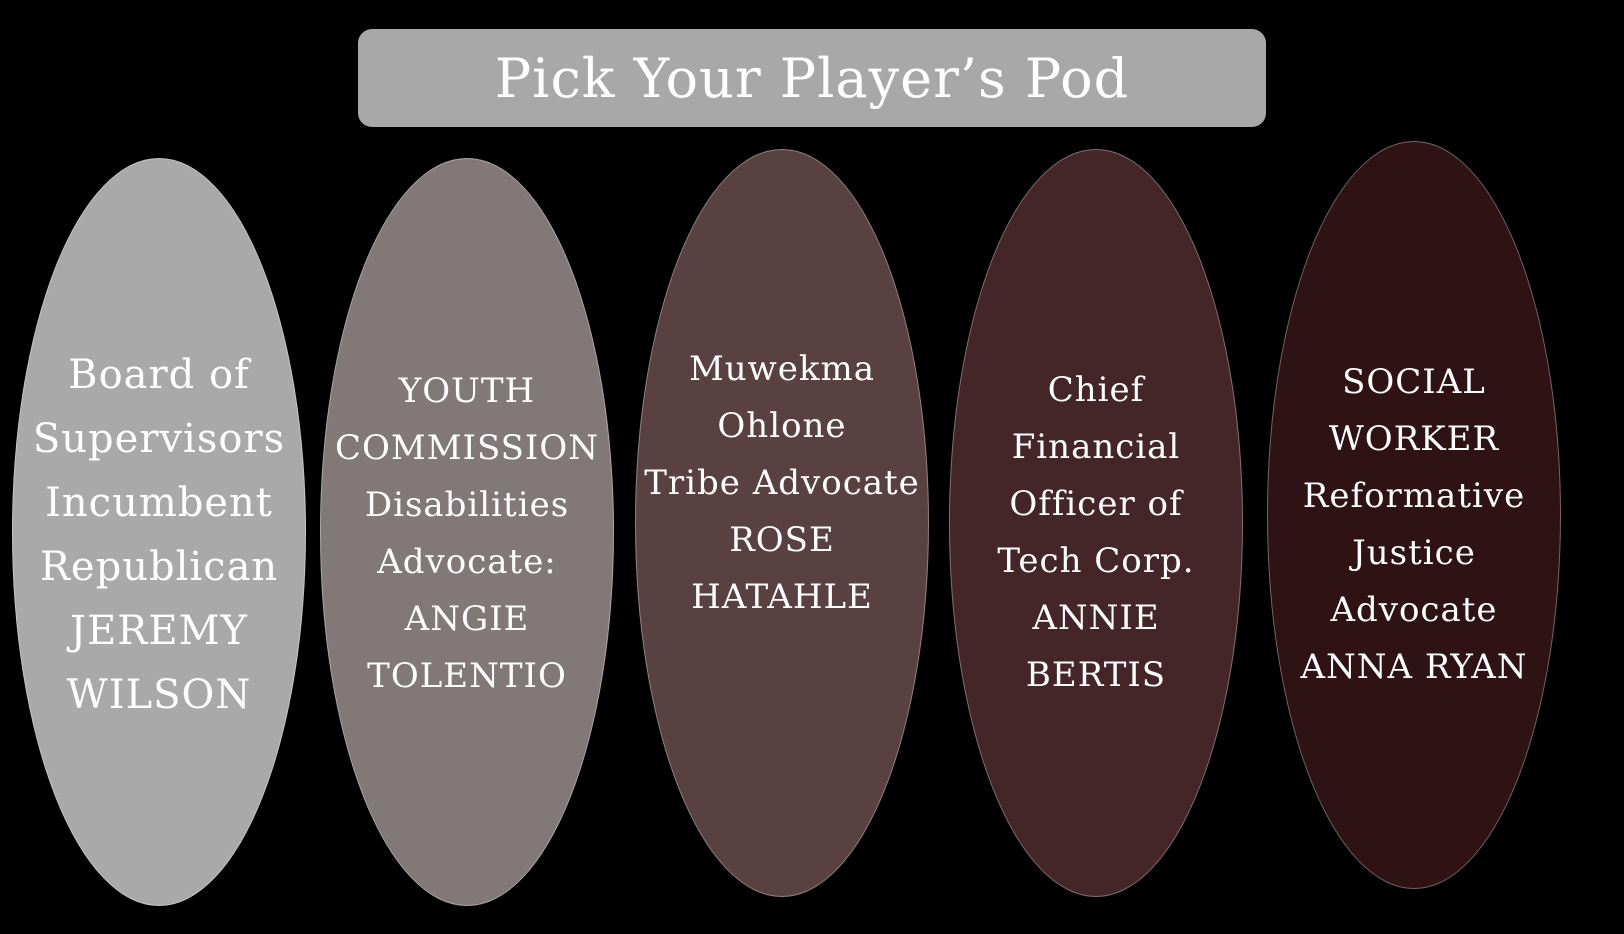 Image resolution: width=1624 pixels, height=934 pixels. I want to click on pod-line: ROSE, so click(782, 539).